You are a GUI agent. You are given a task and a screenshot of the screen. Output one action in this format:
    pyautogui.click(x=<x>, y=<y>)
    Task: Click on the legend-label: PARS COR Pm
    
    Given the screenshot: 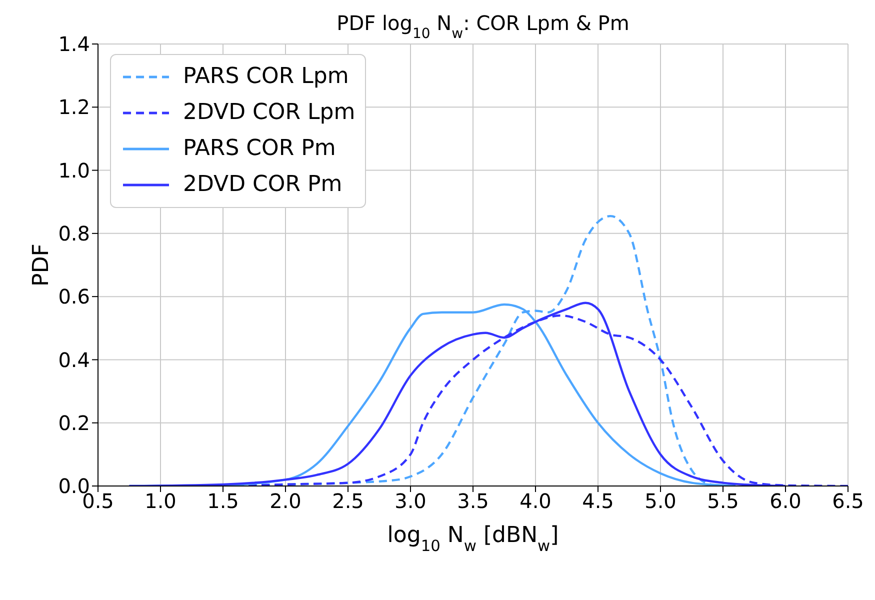 What is the action you would take?
    pyautogui.click(x=259, y=149)
    